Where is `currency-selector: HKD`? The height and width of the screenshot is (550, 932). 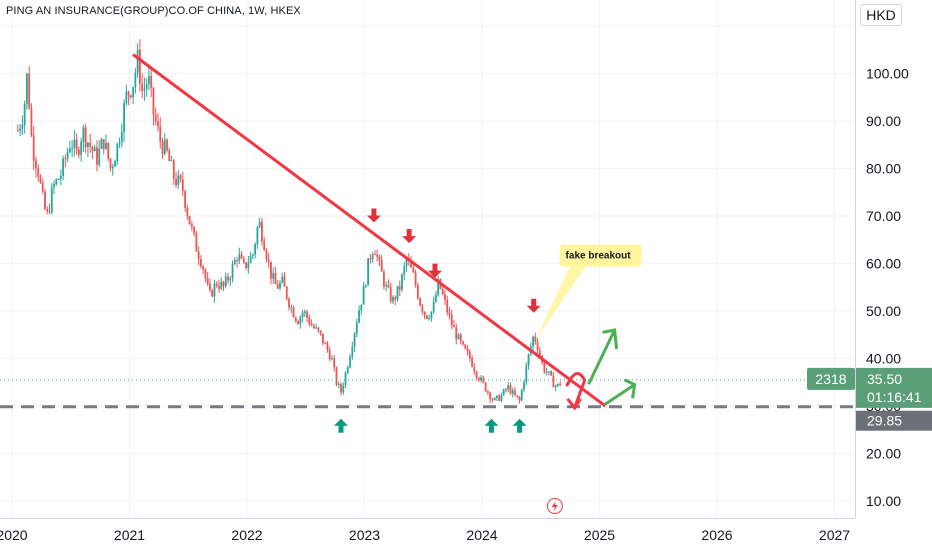 currency-selector: HKD is located at coordinates (881, 15).